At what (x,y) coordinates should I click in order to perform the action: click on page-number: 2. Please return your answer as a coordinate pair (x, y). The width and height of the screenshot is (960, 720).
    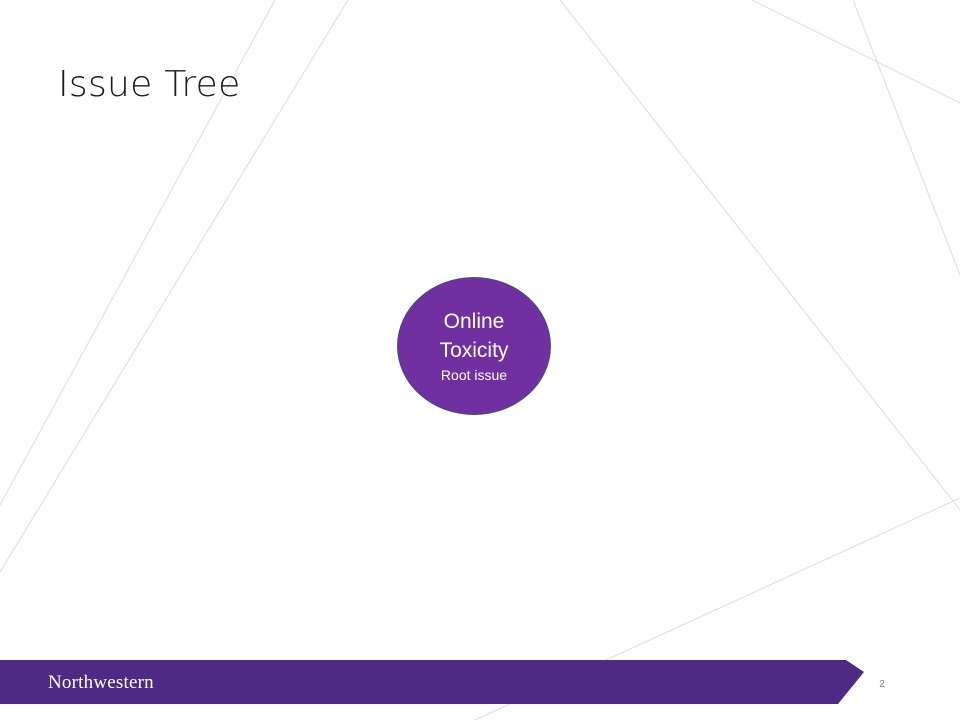
    Looking at the image, I should click on (882, 684).